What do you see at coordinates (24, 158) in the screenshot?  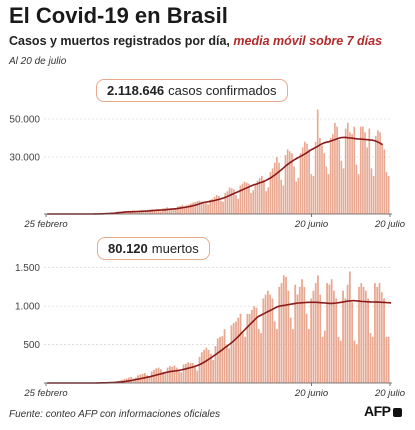 I see `cases-y-tick-label: 30.000` at bounding box center [24, 158].